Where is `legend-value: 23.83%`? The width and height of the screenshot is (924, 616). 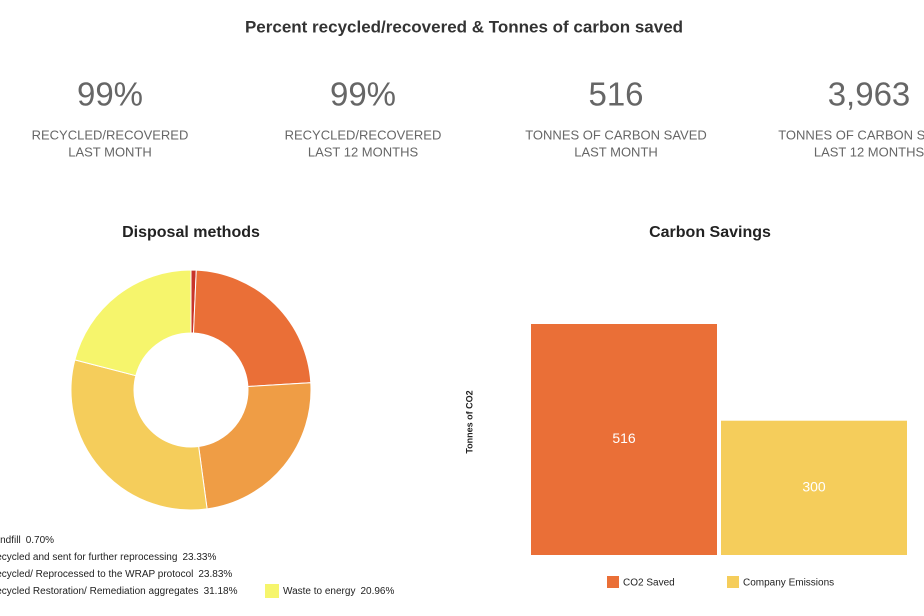 legend-value: 23.83% is located at coordinates (215, 574).